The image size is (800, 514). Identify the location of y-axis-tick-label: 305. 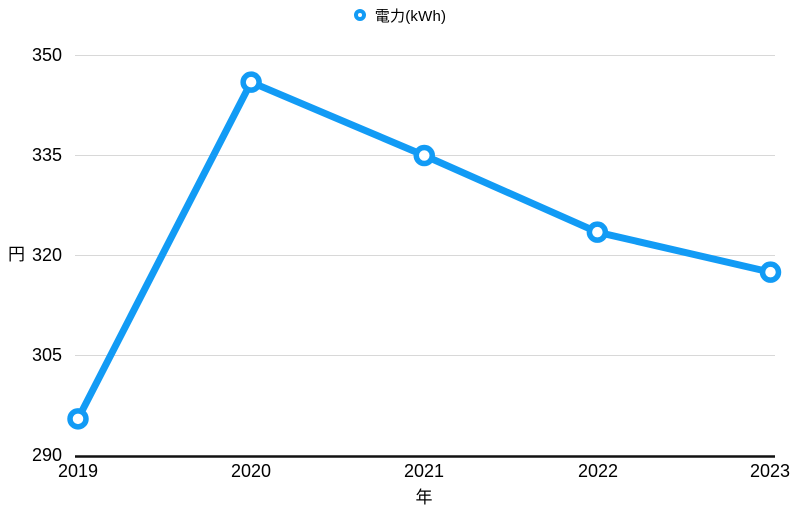
(46, 355).